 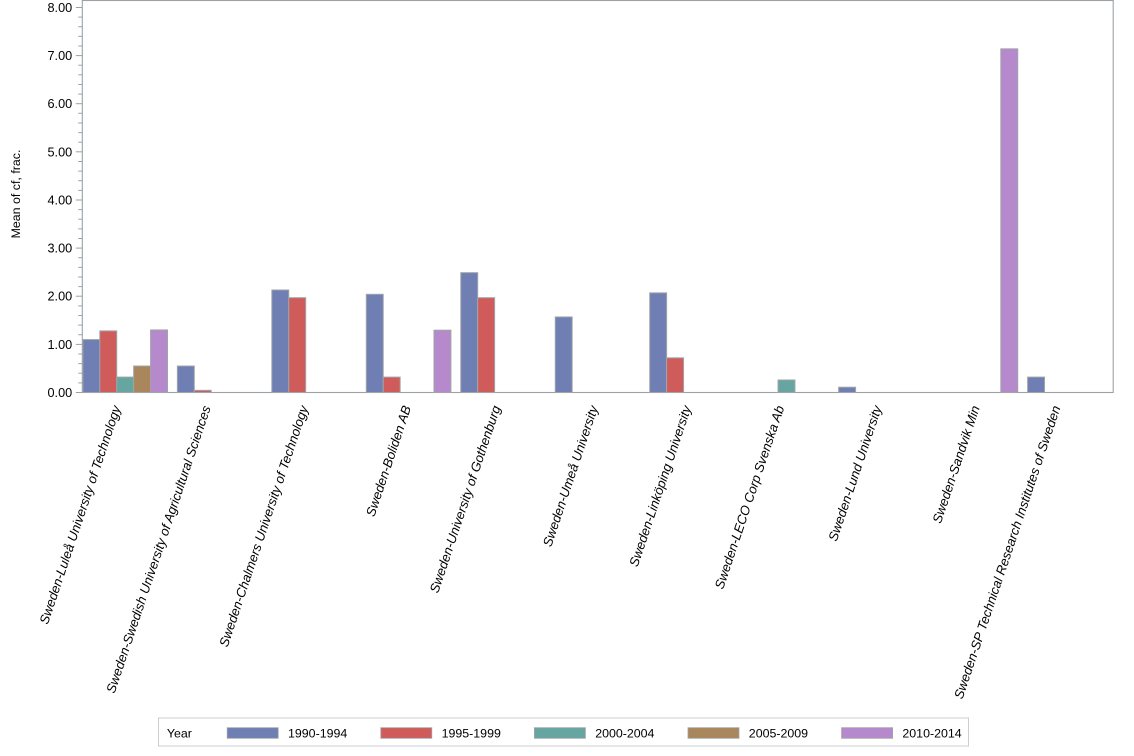 I want to click on svg-text: 1995-1999, so click(x=471, y=734).